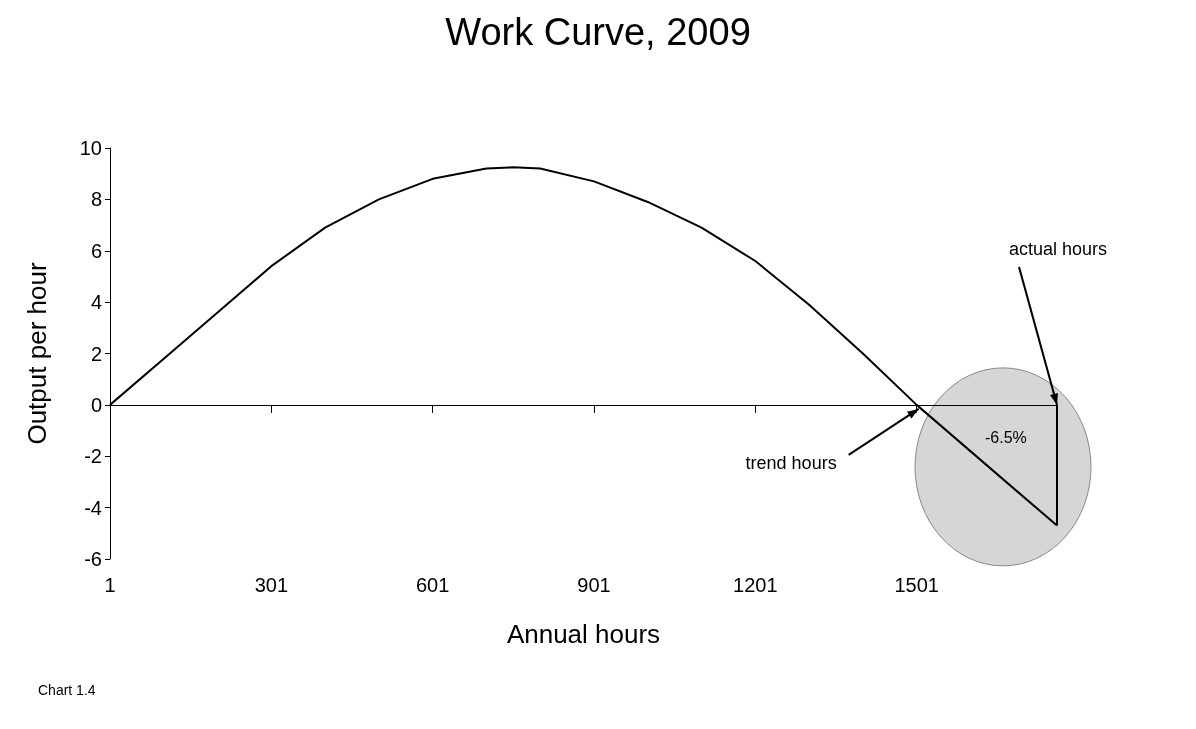 This screenshot has width=1196, height=729. What do you see at coordinates (90, 148) in the screenshot?
I see `y-tick-label: 10` at bounding box center [90, 148].